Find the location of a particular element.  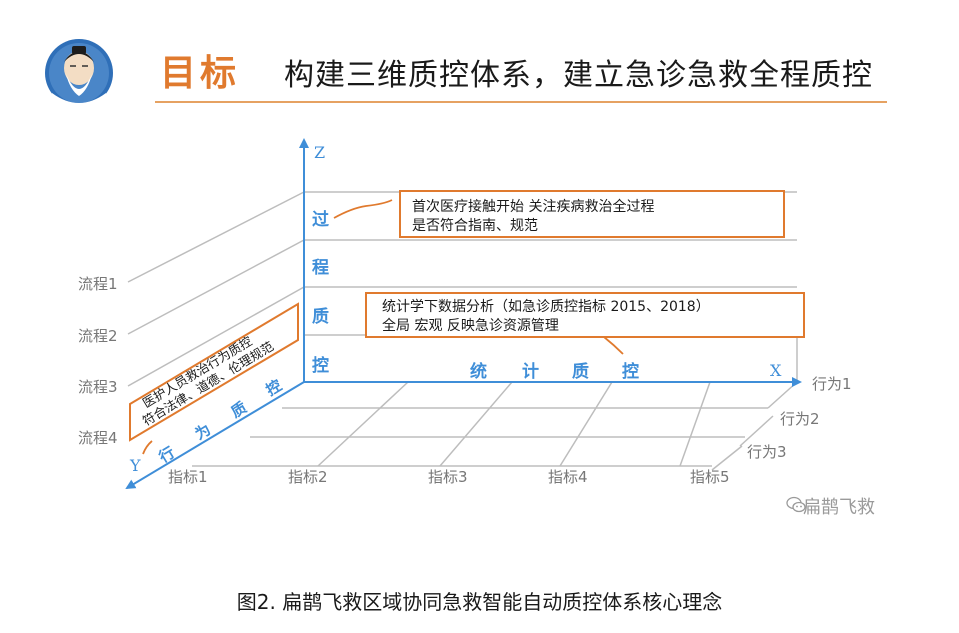

statistics-callout-box is located at coordinates (585, 315).